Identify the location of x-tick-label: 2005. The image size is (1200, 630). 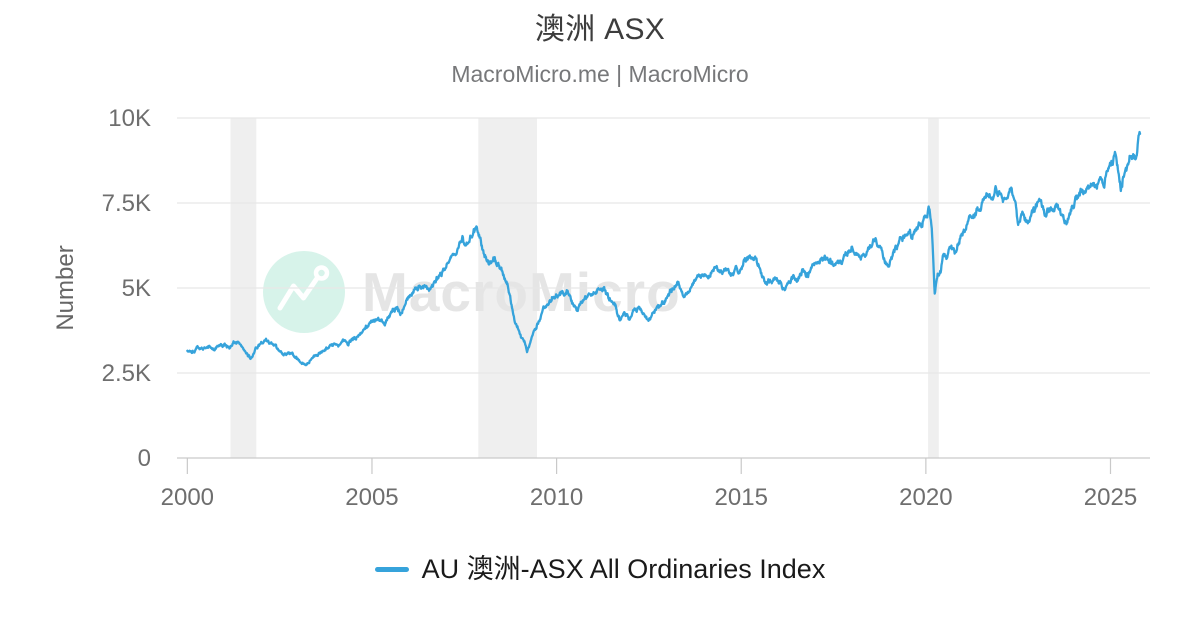
(371, 497).